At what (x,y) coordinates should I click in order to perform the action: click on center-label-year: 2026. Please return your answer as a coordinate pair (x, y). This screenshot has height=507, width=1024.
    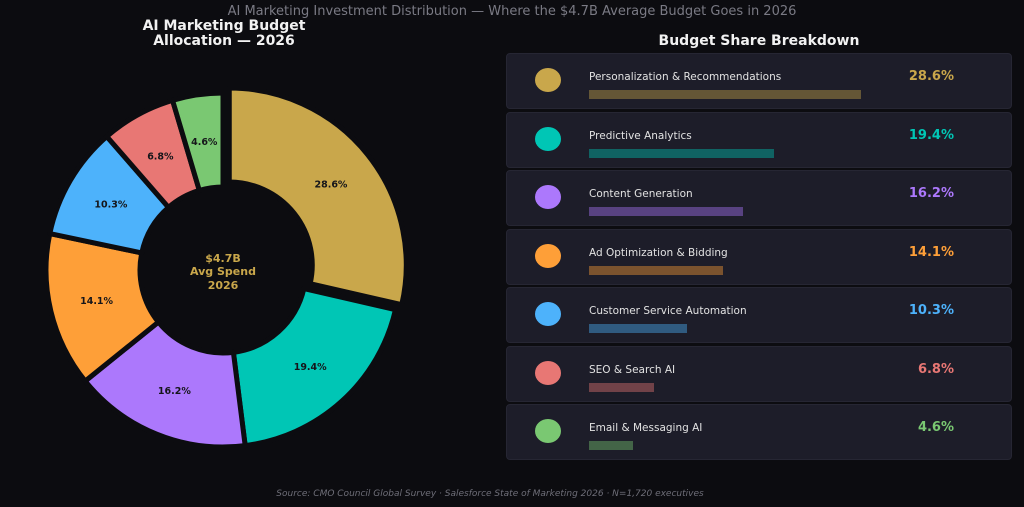
    Looking at the image, I should click on (223, 285).